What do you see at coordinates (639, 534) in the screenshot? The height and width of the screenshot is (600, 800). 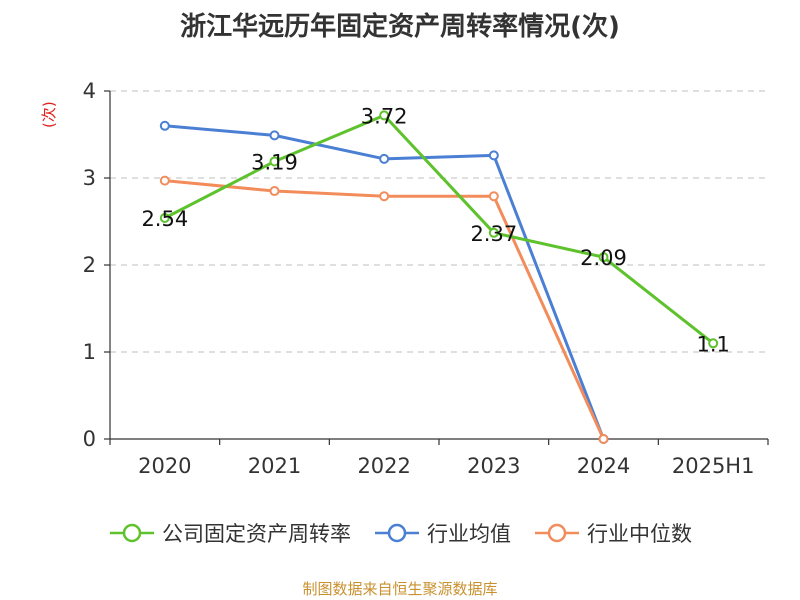 I see `legend-label: 行业中位数` at bounding box center [639, 534].